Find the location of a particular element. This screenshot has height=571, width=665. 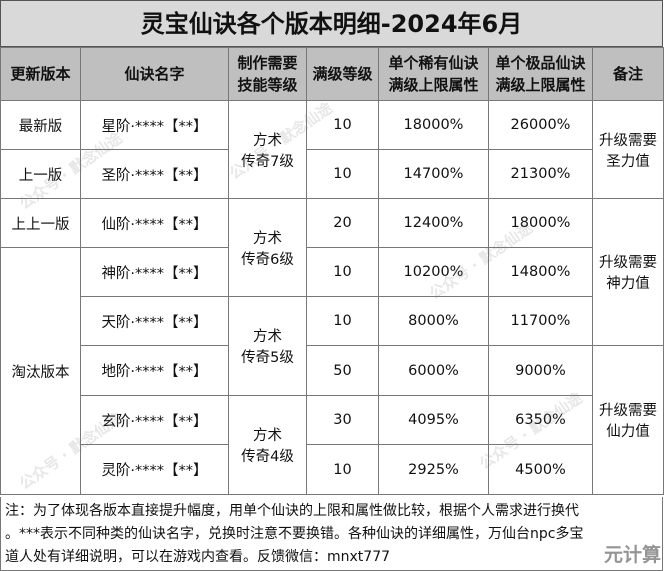

skill-cell: 方术 传奇4级 is located at coordinates (267, 445).